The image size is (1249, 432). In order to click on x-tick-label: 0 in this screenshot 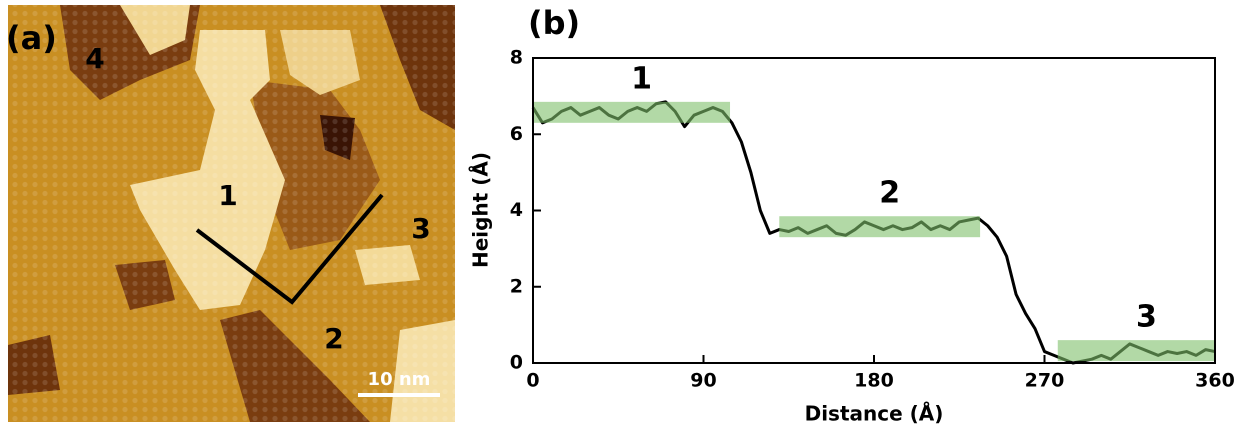, I will do `click(532, 381)`.